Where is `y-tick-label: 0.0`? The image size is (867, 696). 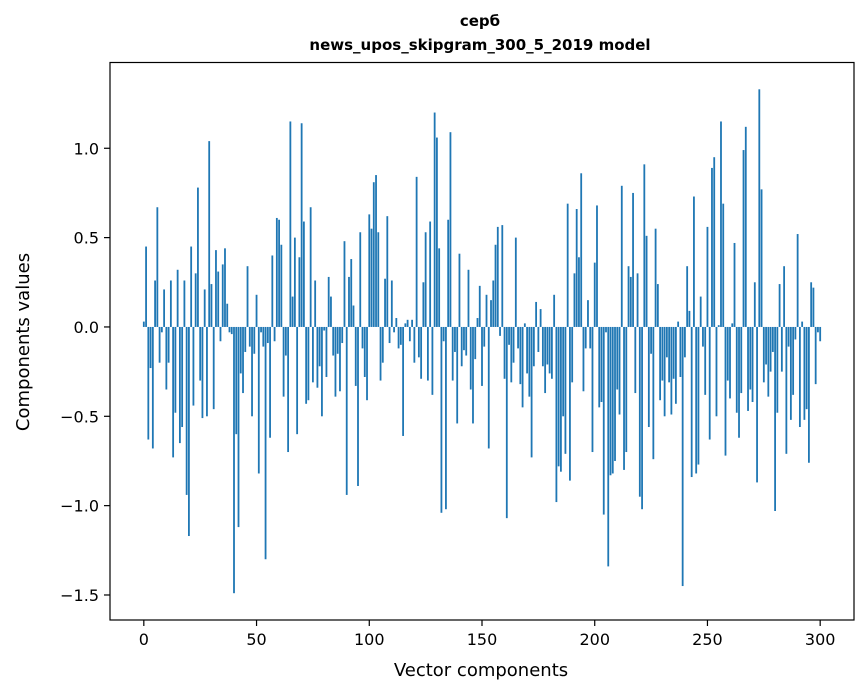
y-tick-label: 0.0 is located at coordinates (86, 327).